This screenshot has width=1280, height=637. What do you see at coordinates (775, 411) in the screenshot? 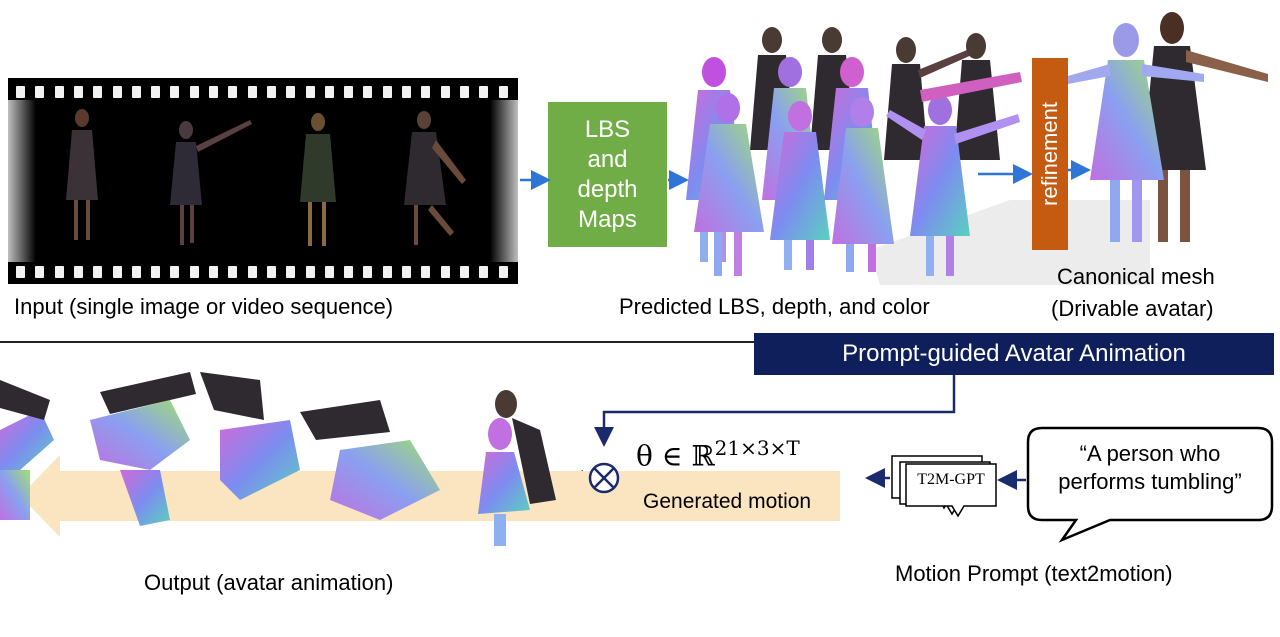
I see `arrow-banner-to-combine` at bounding box center [775, 411].